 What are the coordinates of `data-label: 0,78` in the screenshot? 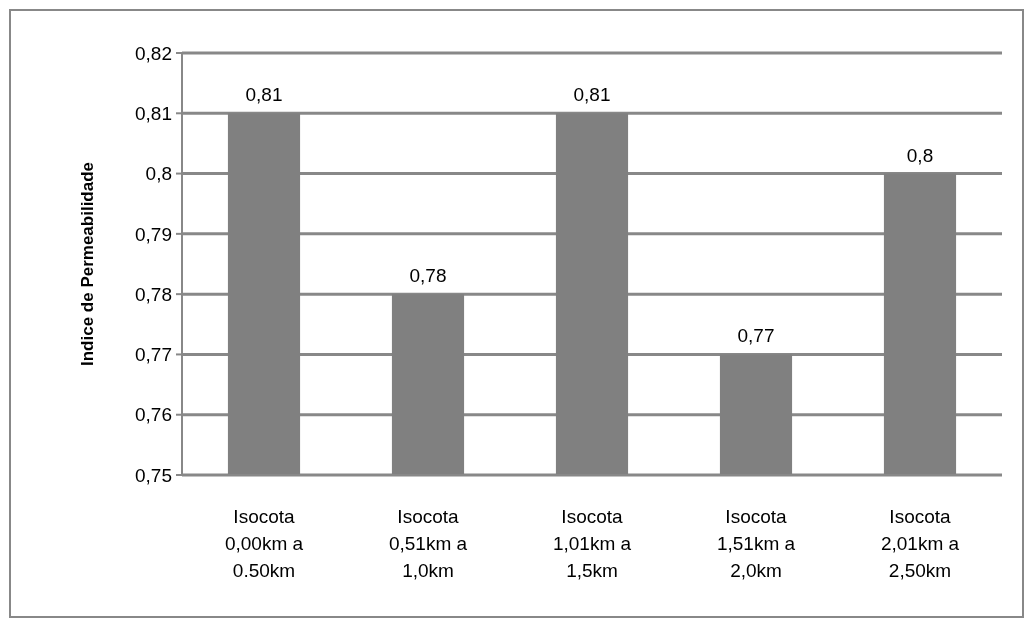 It's located at (428, 276).